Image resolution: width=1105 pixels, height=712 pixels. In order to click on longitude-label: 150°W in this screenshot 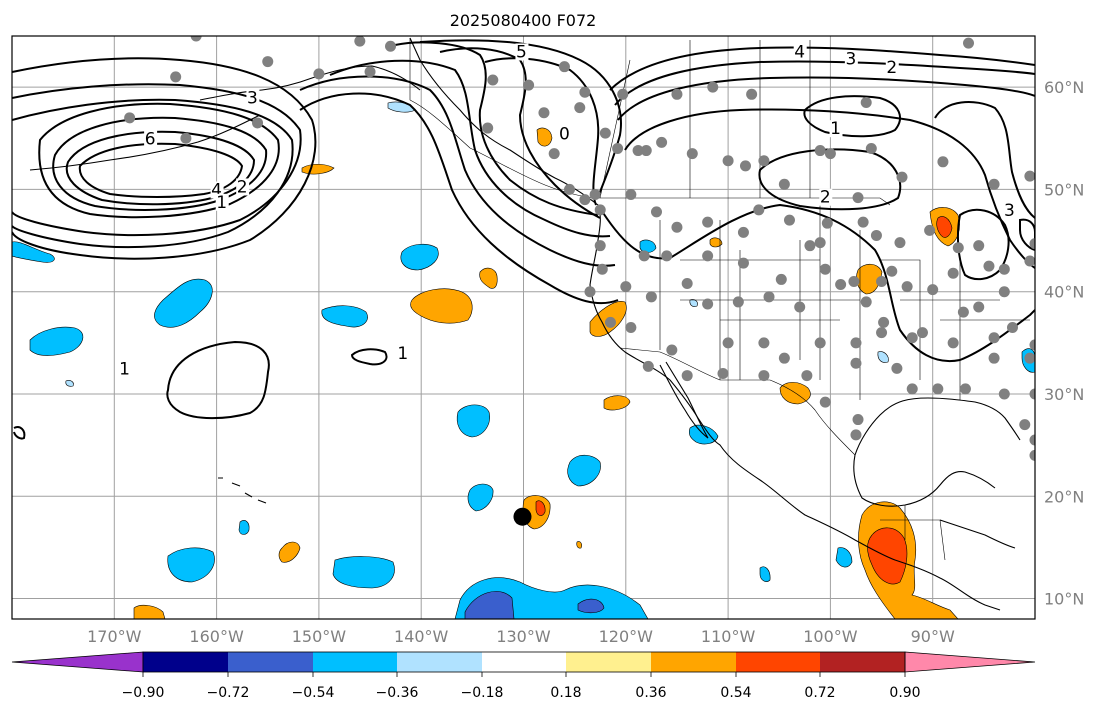, I will do `click(319, 636)`.